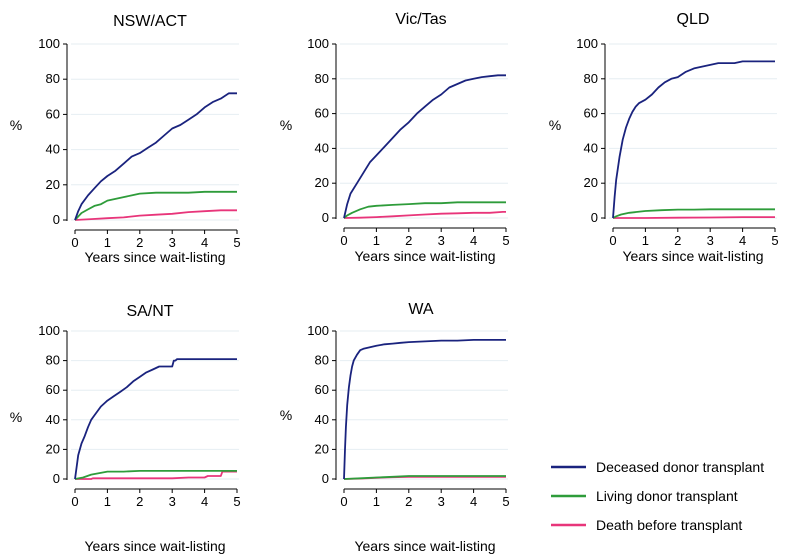  Describe the element at coordinates (150, 21) in the screenshot. I see `panel-title: NSW/ACT` at that location.